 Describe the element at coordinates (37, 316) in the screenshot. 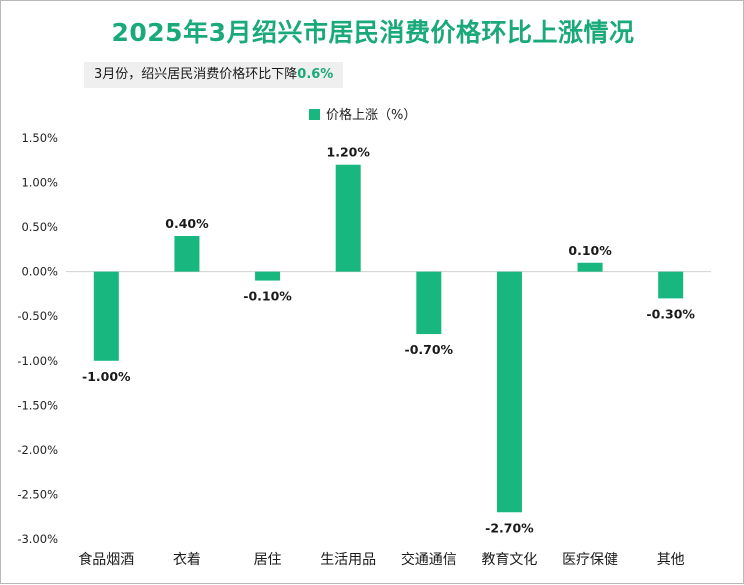

I see `y-tick-label: -0.50%` at that location.